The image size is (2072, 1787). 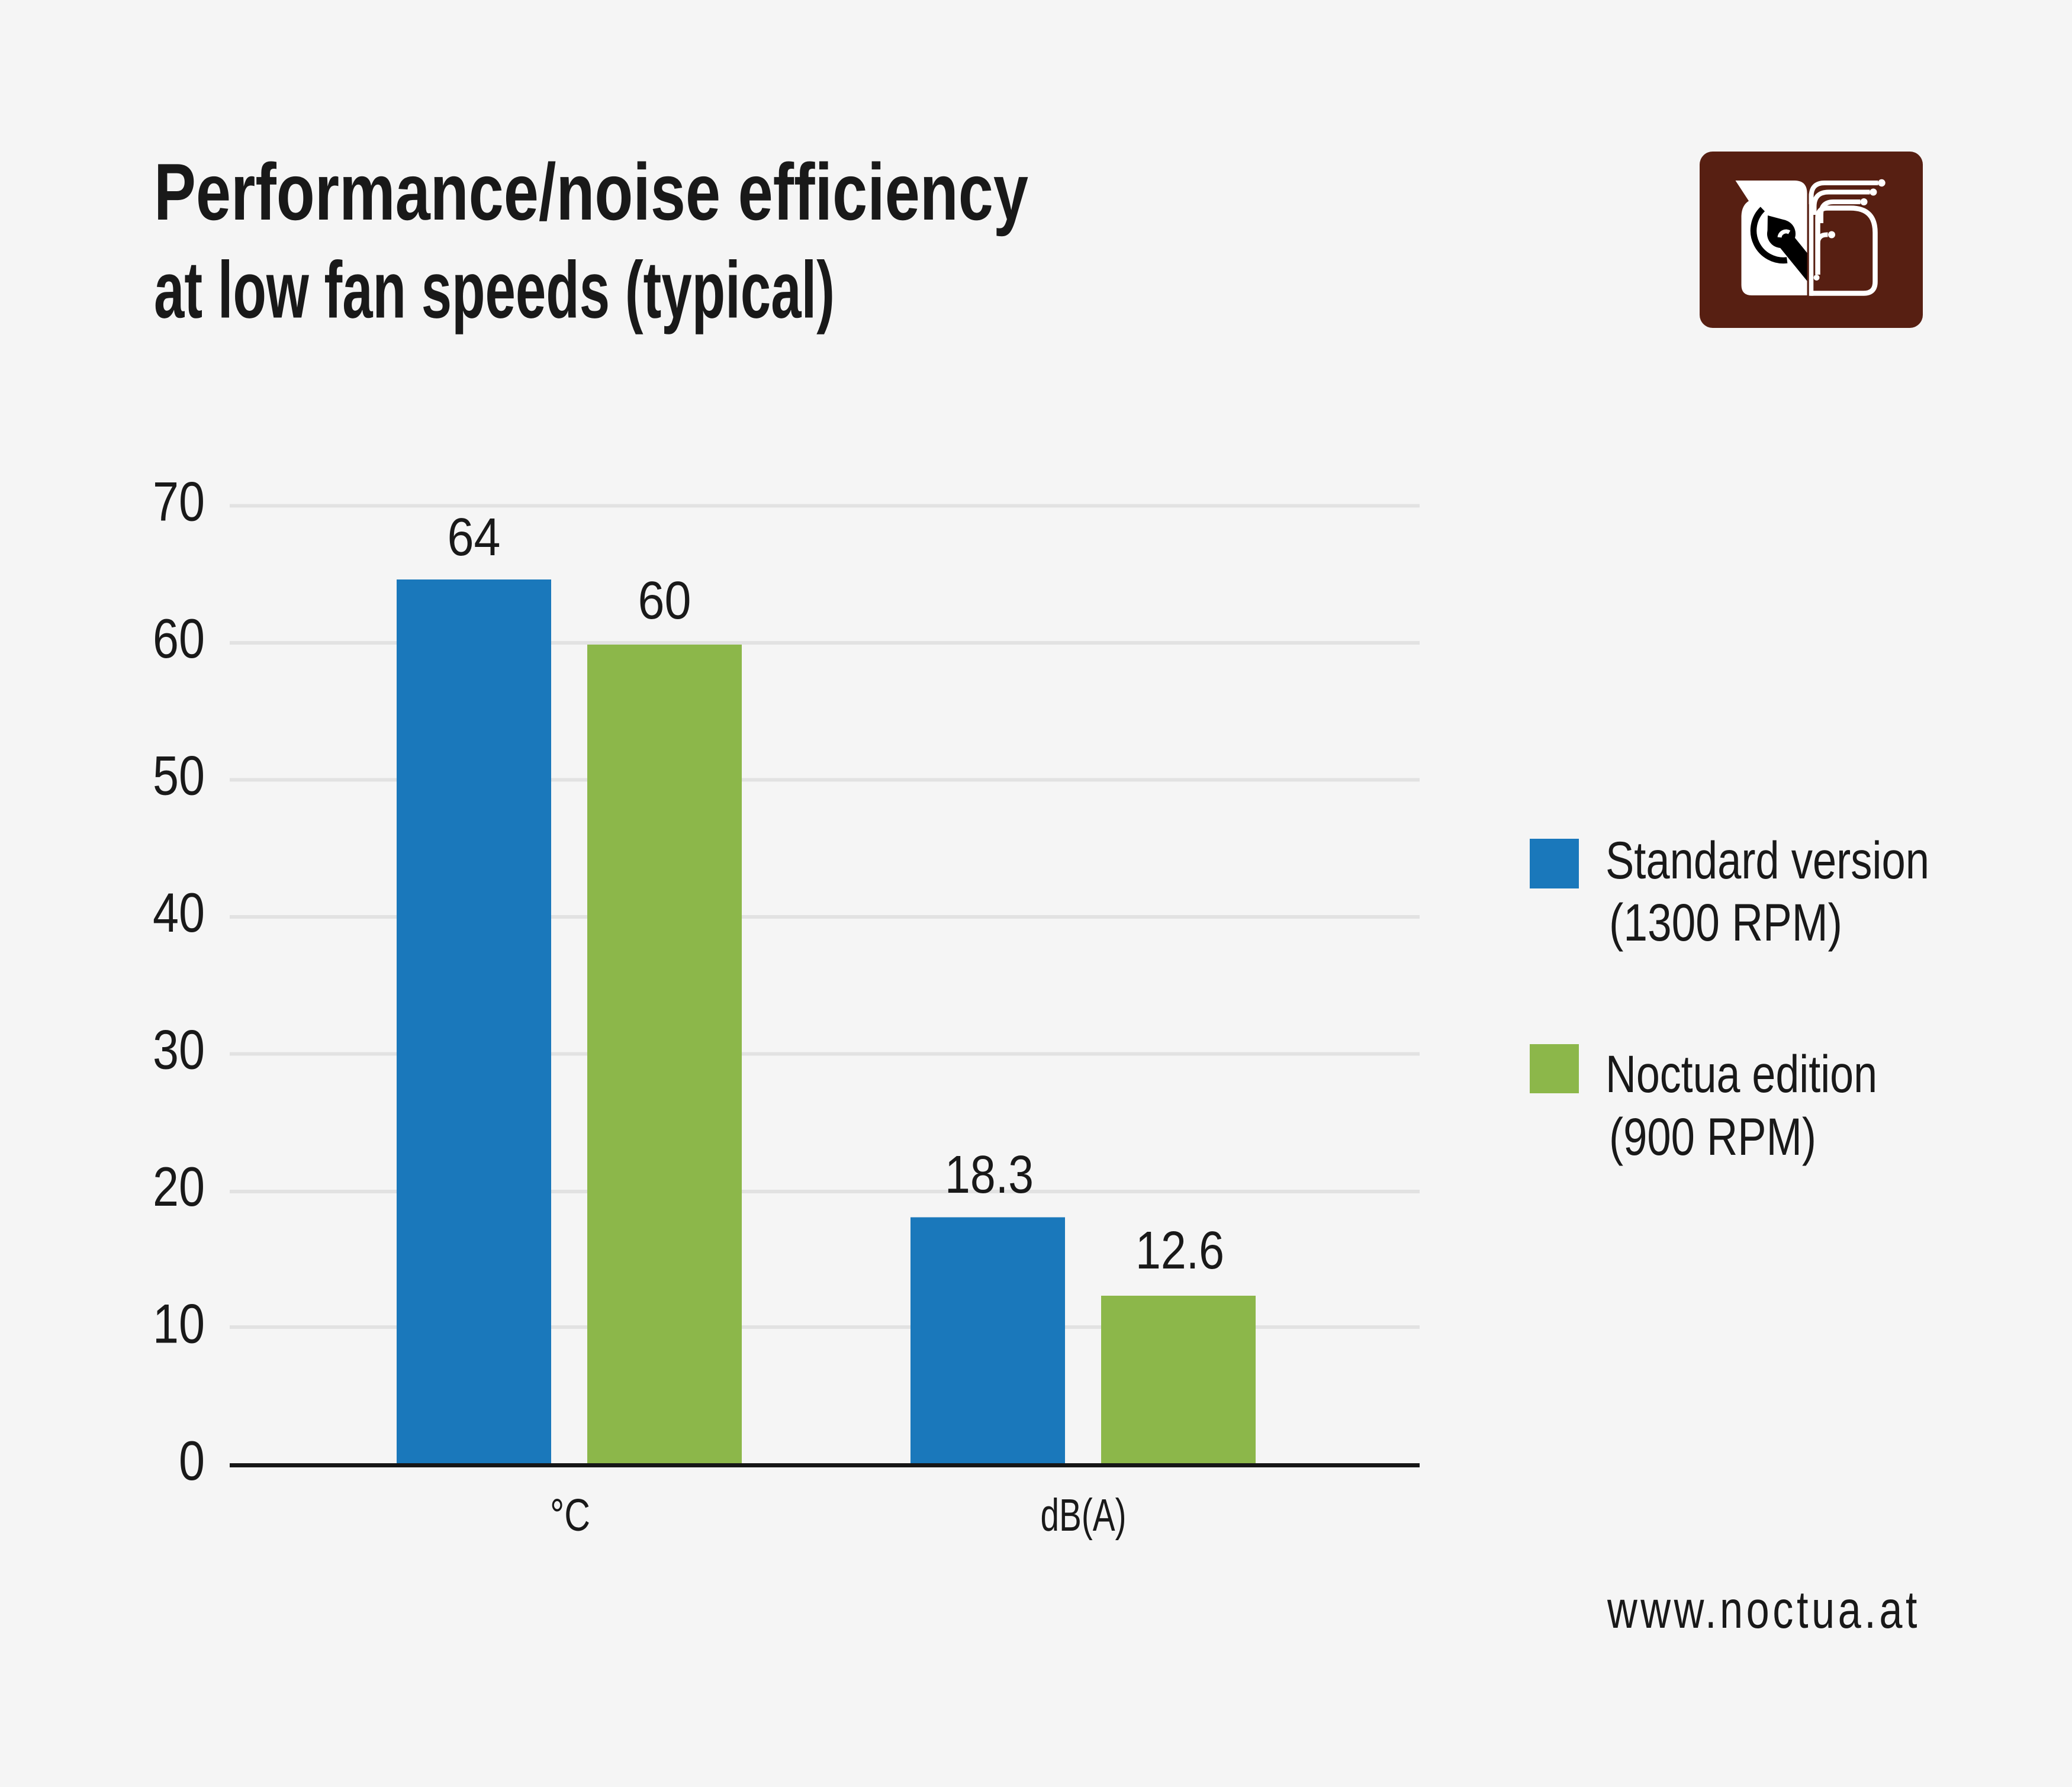 I want to click on svg-text: 10, so click(x=179, y=1324).